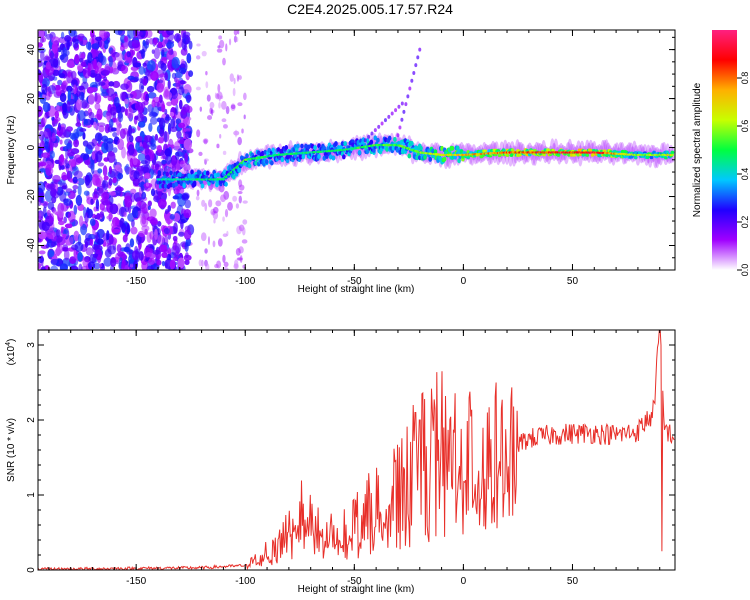 The height and width of the screenshot is (600, 750). I want to click on colorbar-tick-label: 0.6, so click(745, 126).